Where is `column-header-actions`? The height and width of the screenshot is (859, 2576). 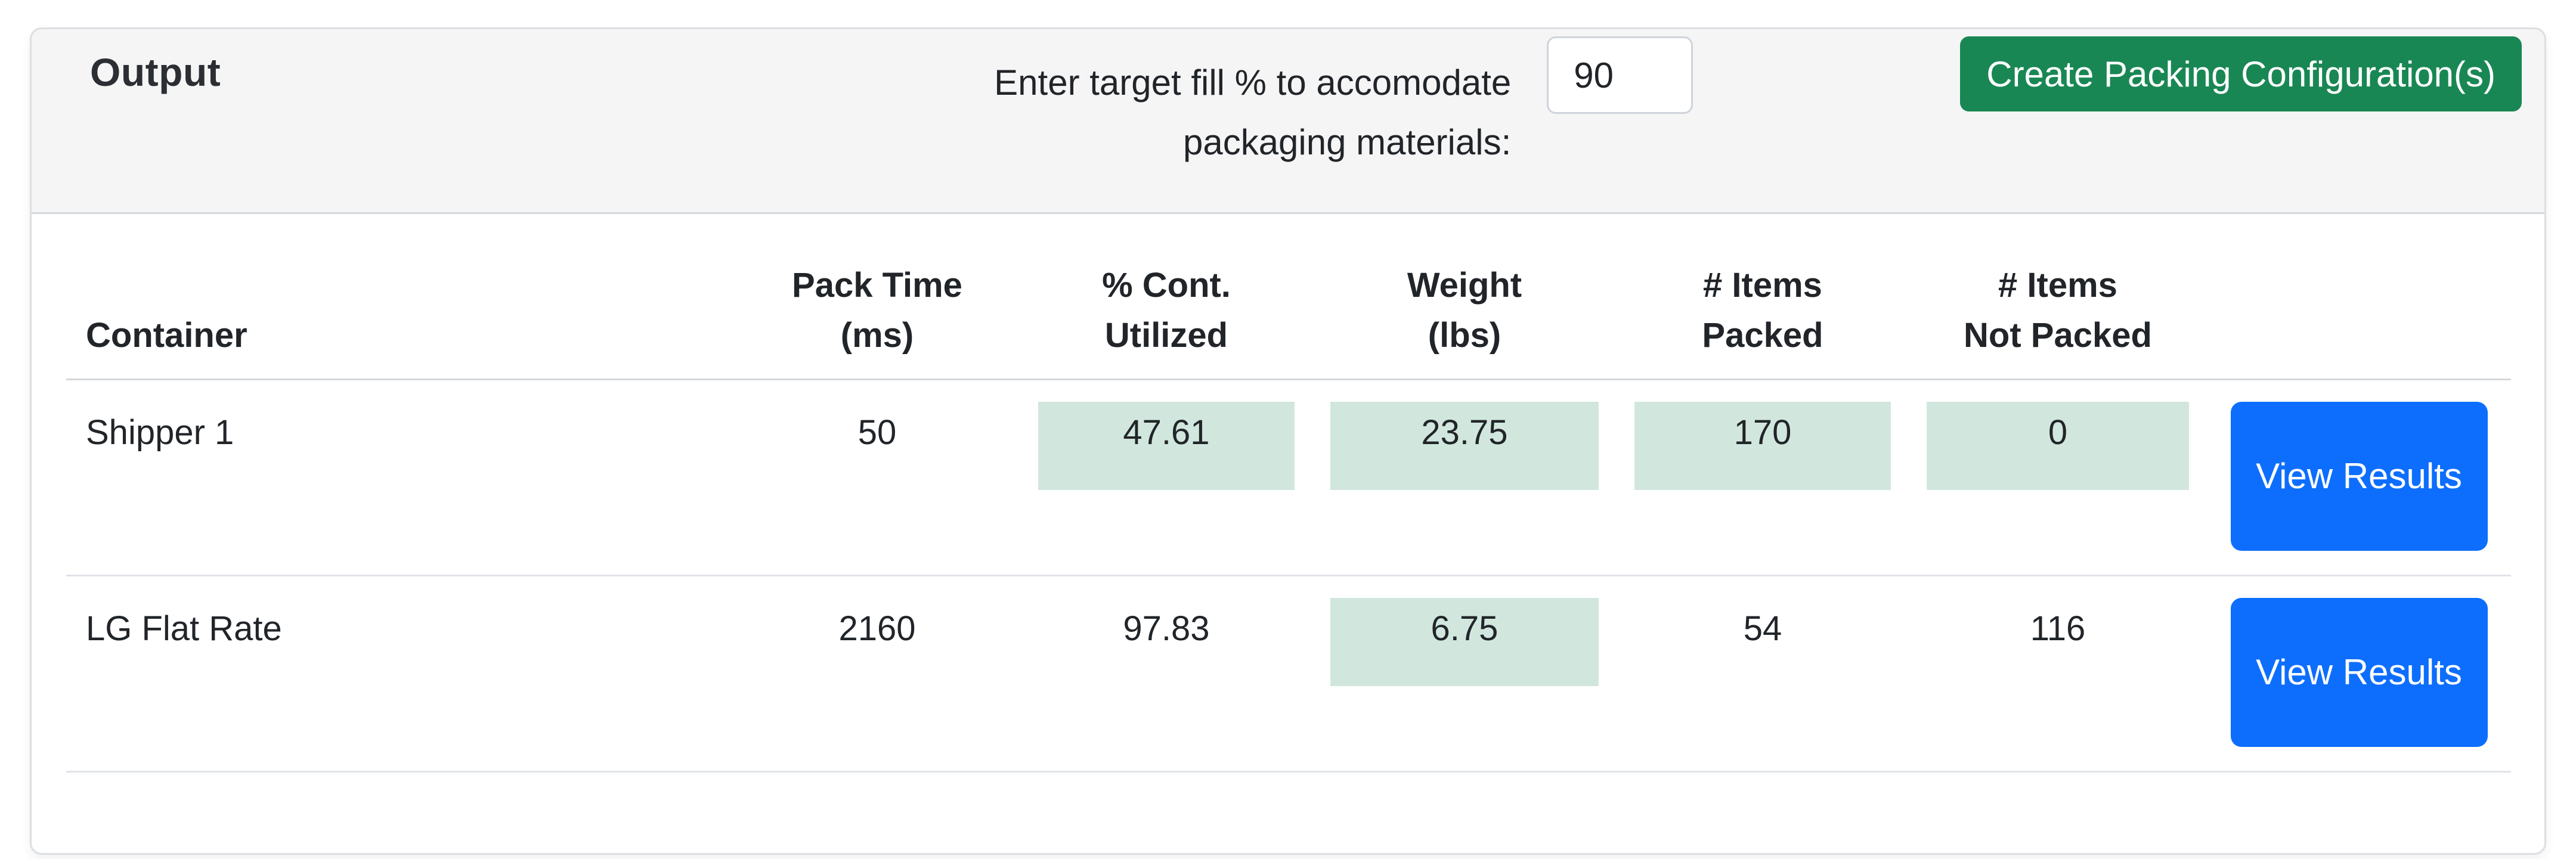 column-header-actions is located at coordinates (2359, 297).